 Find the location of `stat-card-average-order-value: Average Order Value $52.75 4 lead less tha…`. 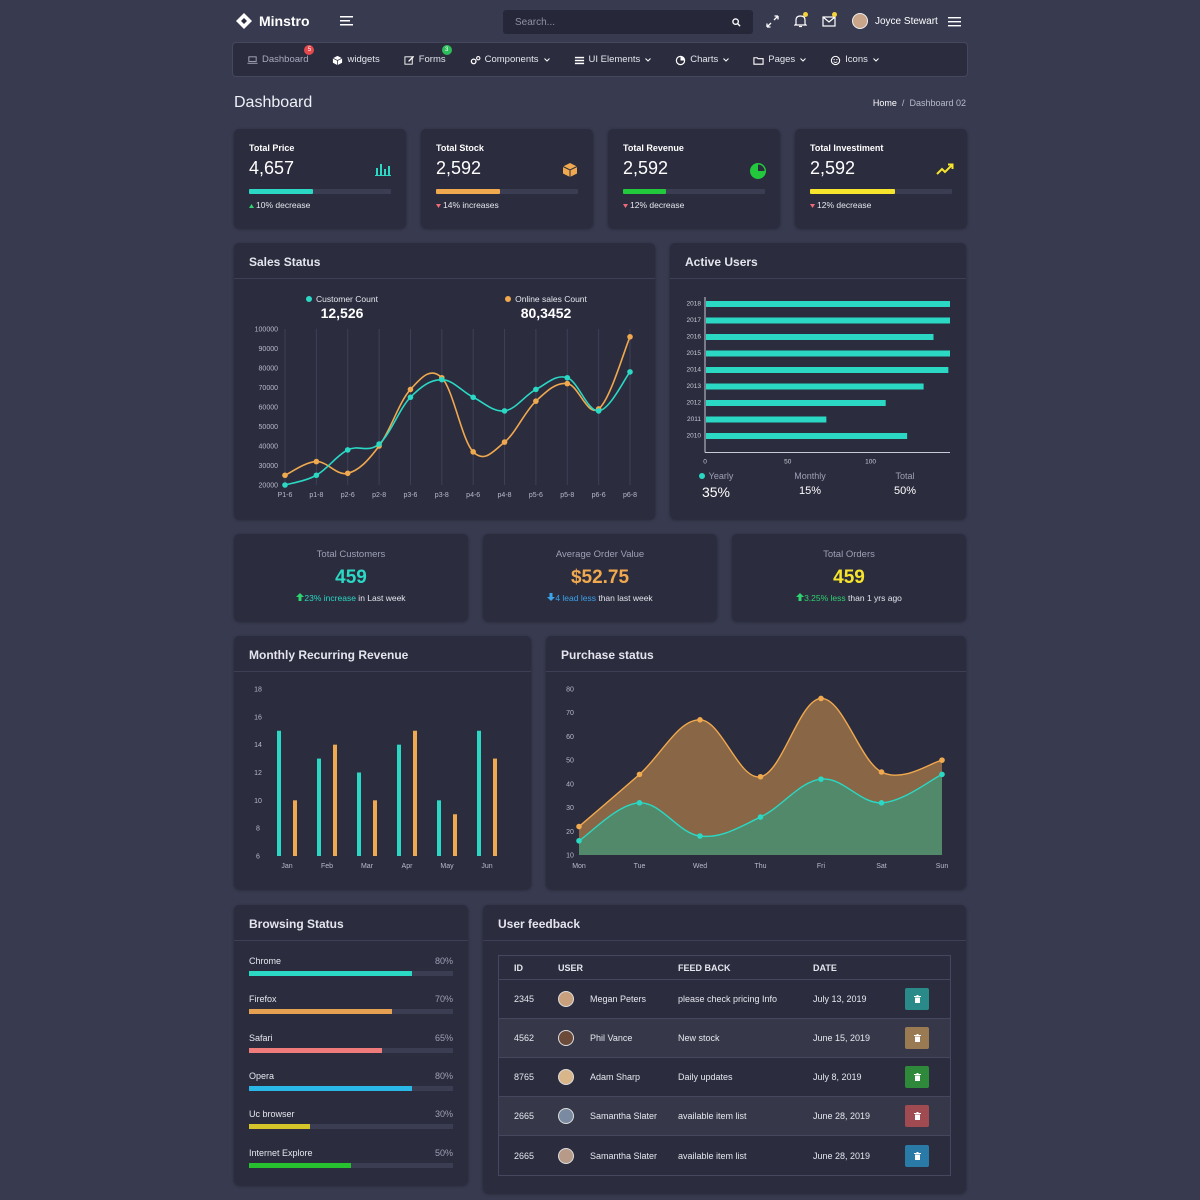

stat-card-average-order-value: Average Order Value $52.75 4 lead less tha… is located at coordinates (600, 577).